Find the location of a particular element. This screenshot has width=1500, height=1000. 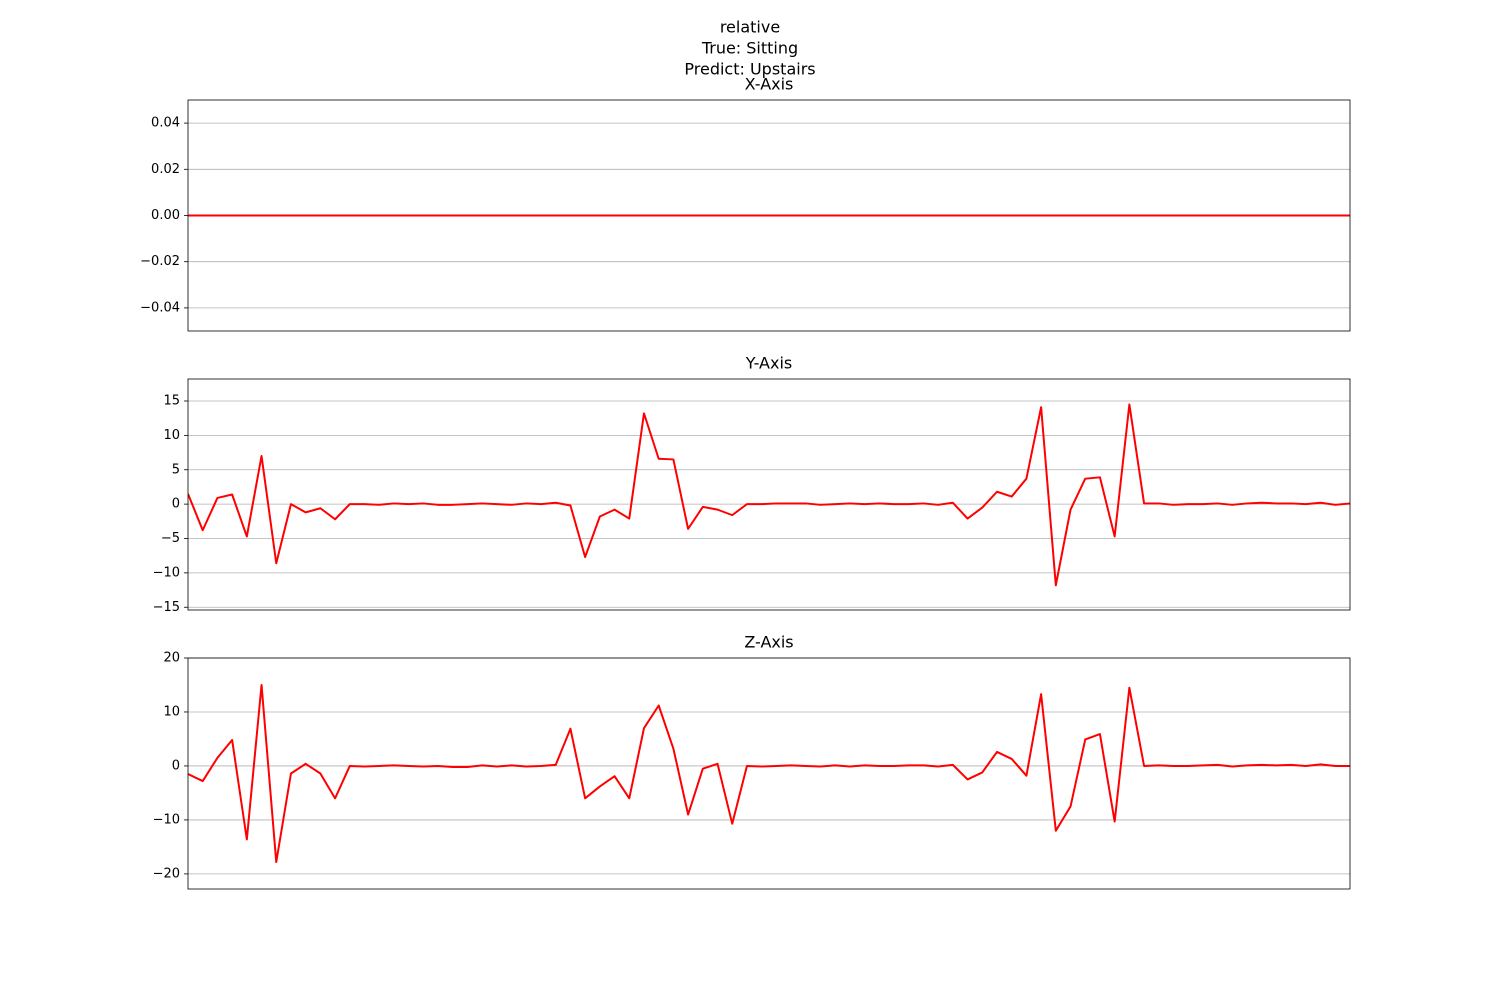

y-tick-label: 0.00 is located at coordinates (165, 215).